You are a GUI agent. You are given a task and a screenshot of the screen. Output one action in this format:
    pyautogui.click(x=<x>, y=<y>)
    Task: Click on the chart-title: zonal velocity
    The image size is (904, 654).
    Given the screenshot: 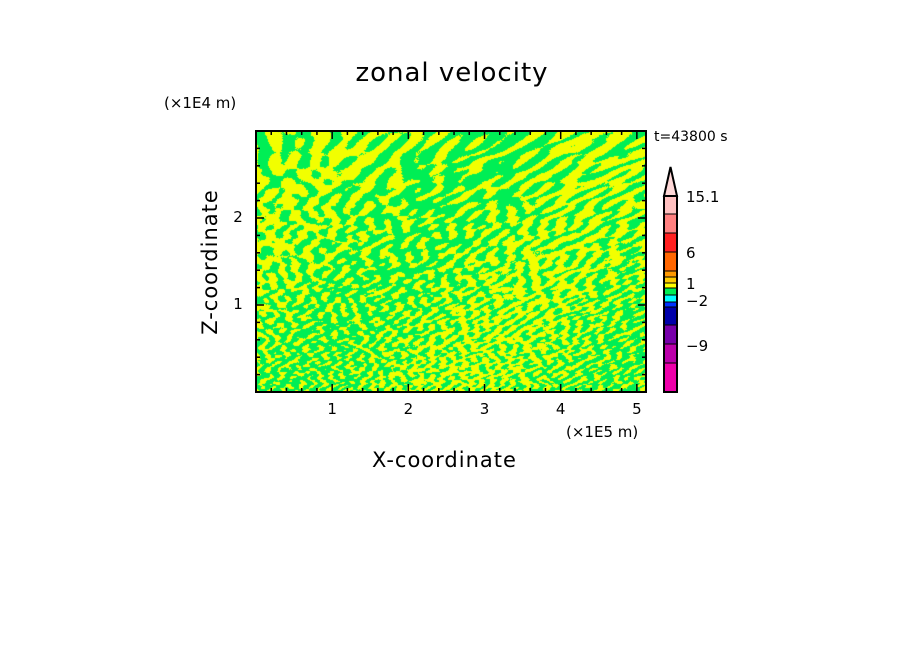 What is the action you would take?
    pyautogui.click(x=452, y=73)
    